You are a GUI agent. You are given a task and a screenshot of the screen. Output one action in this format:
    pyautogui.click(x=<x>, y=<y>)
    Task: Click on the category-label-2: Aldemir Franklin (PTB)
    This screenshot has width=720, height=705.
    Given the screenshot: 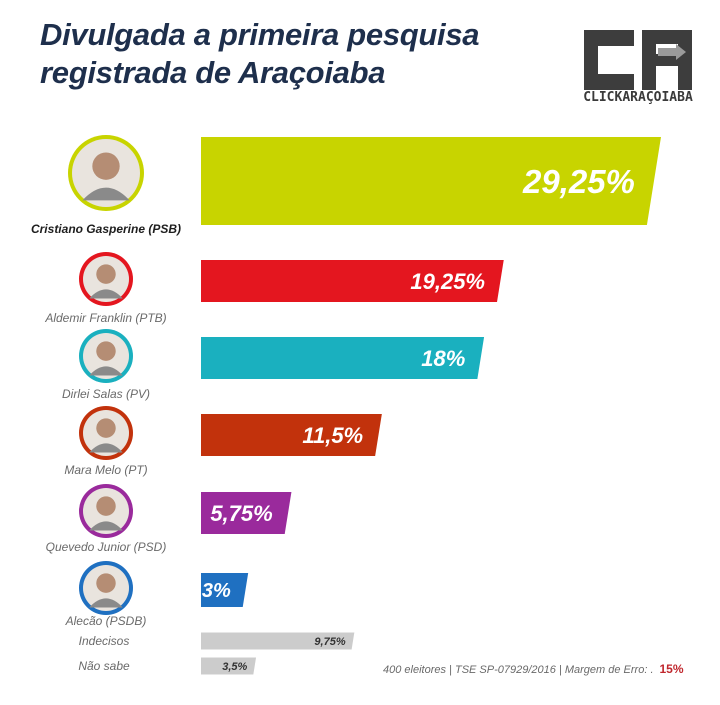 What is the action you would take?
    pyautogui.click(x=105, y=318)
    